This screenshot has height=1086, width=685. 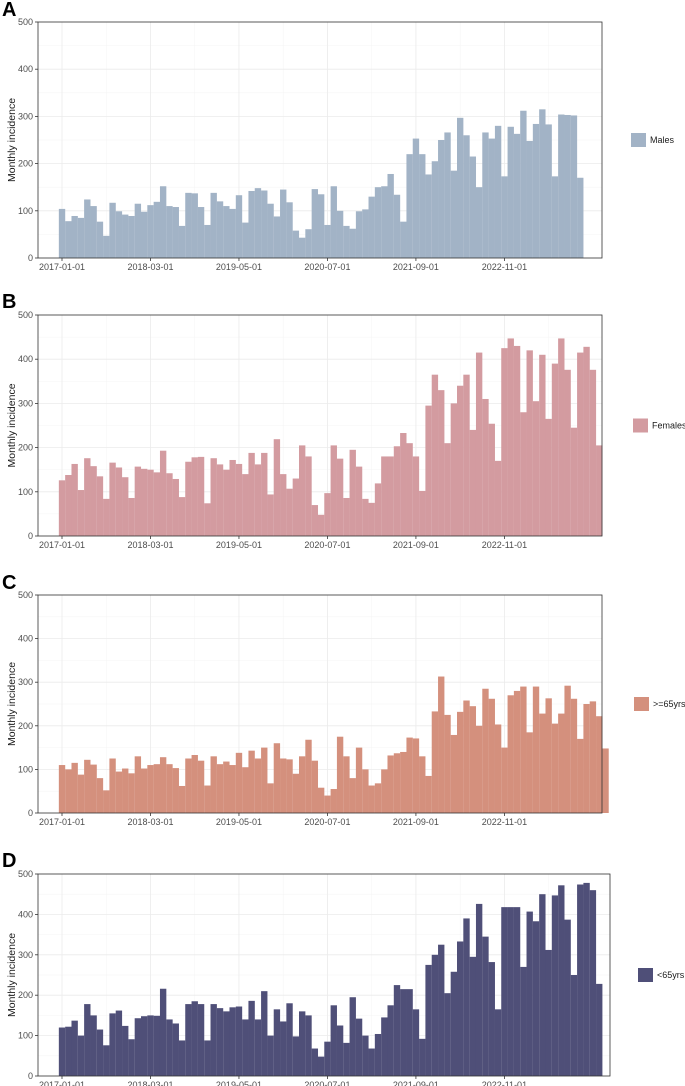 I want to click on y-tick-label: 300, so click(x=25, y=116).